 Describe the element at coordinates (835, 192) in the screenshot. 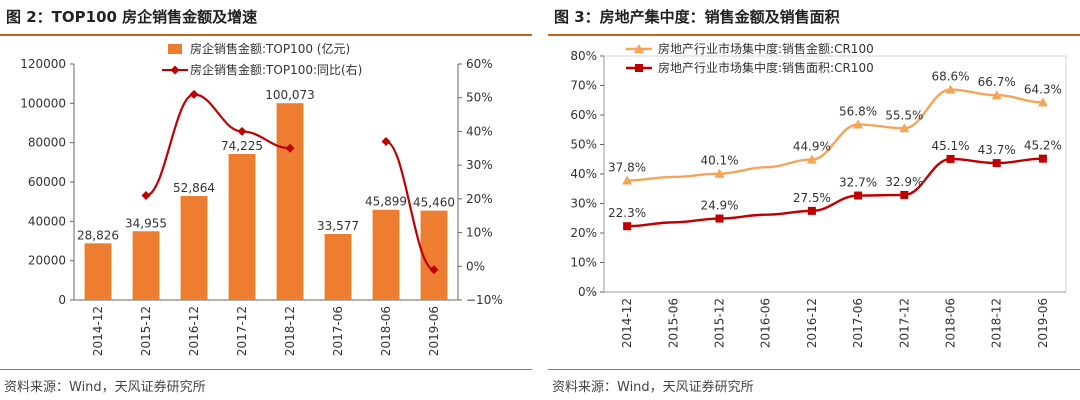

I see `sales-area-line` at that location.